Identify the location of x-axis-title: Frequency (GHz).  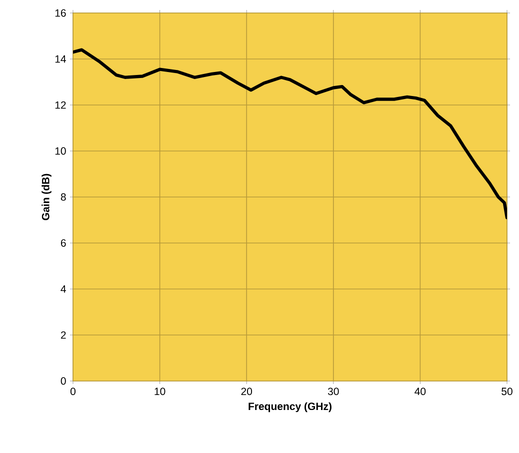
(290, 407).